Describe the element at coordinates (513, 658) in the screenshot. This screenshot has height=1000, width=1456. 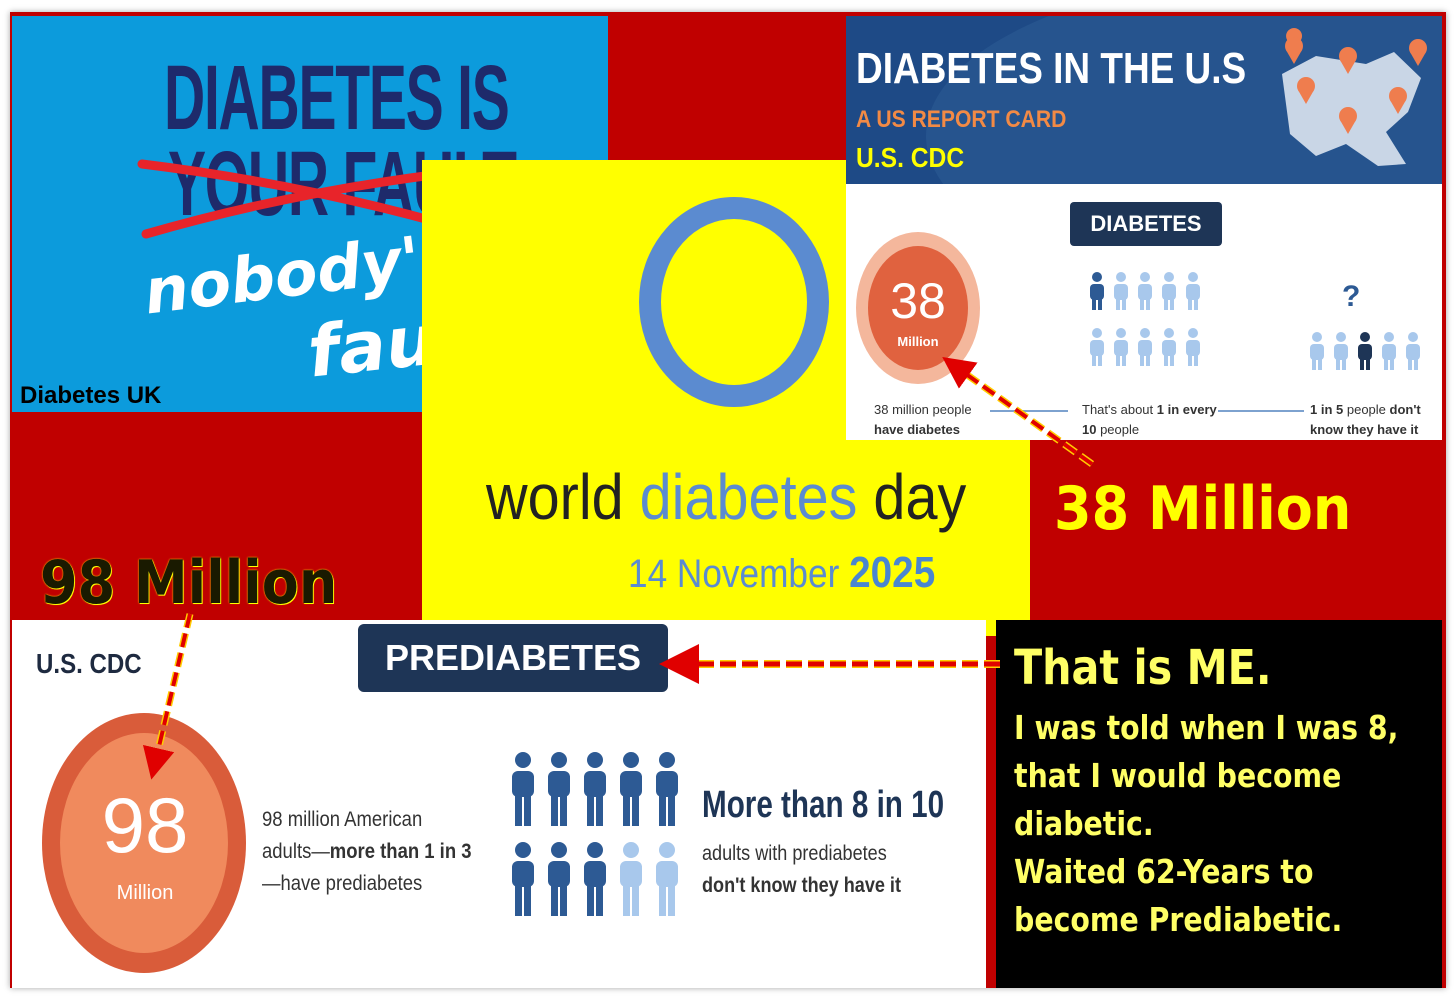
I see `prediabetes-badge: PREDIABETES` at that location.